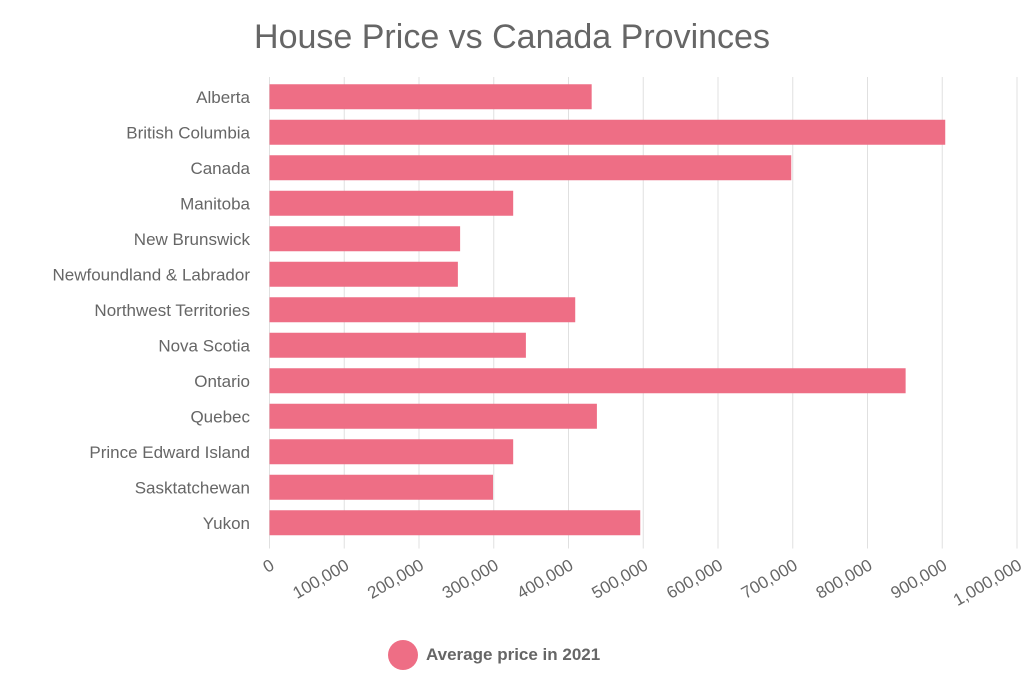 This screenshot has height=683, width=1024. What do you see at coordinates (694, 579) in the screenshot?
I see `x-tick-label: 600,000` at bounding box center [694, 579].